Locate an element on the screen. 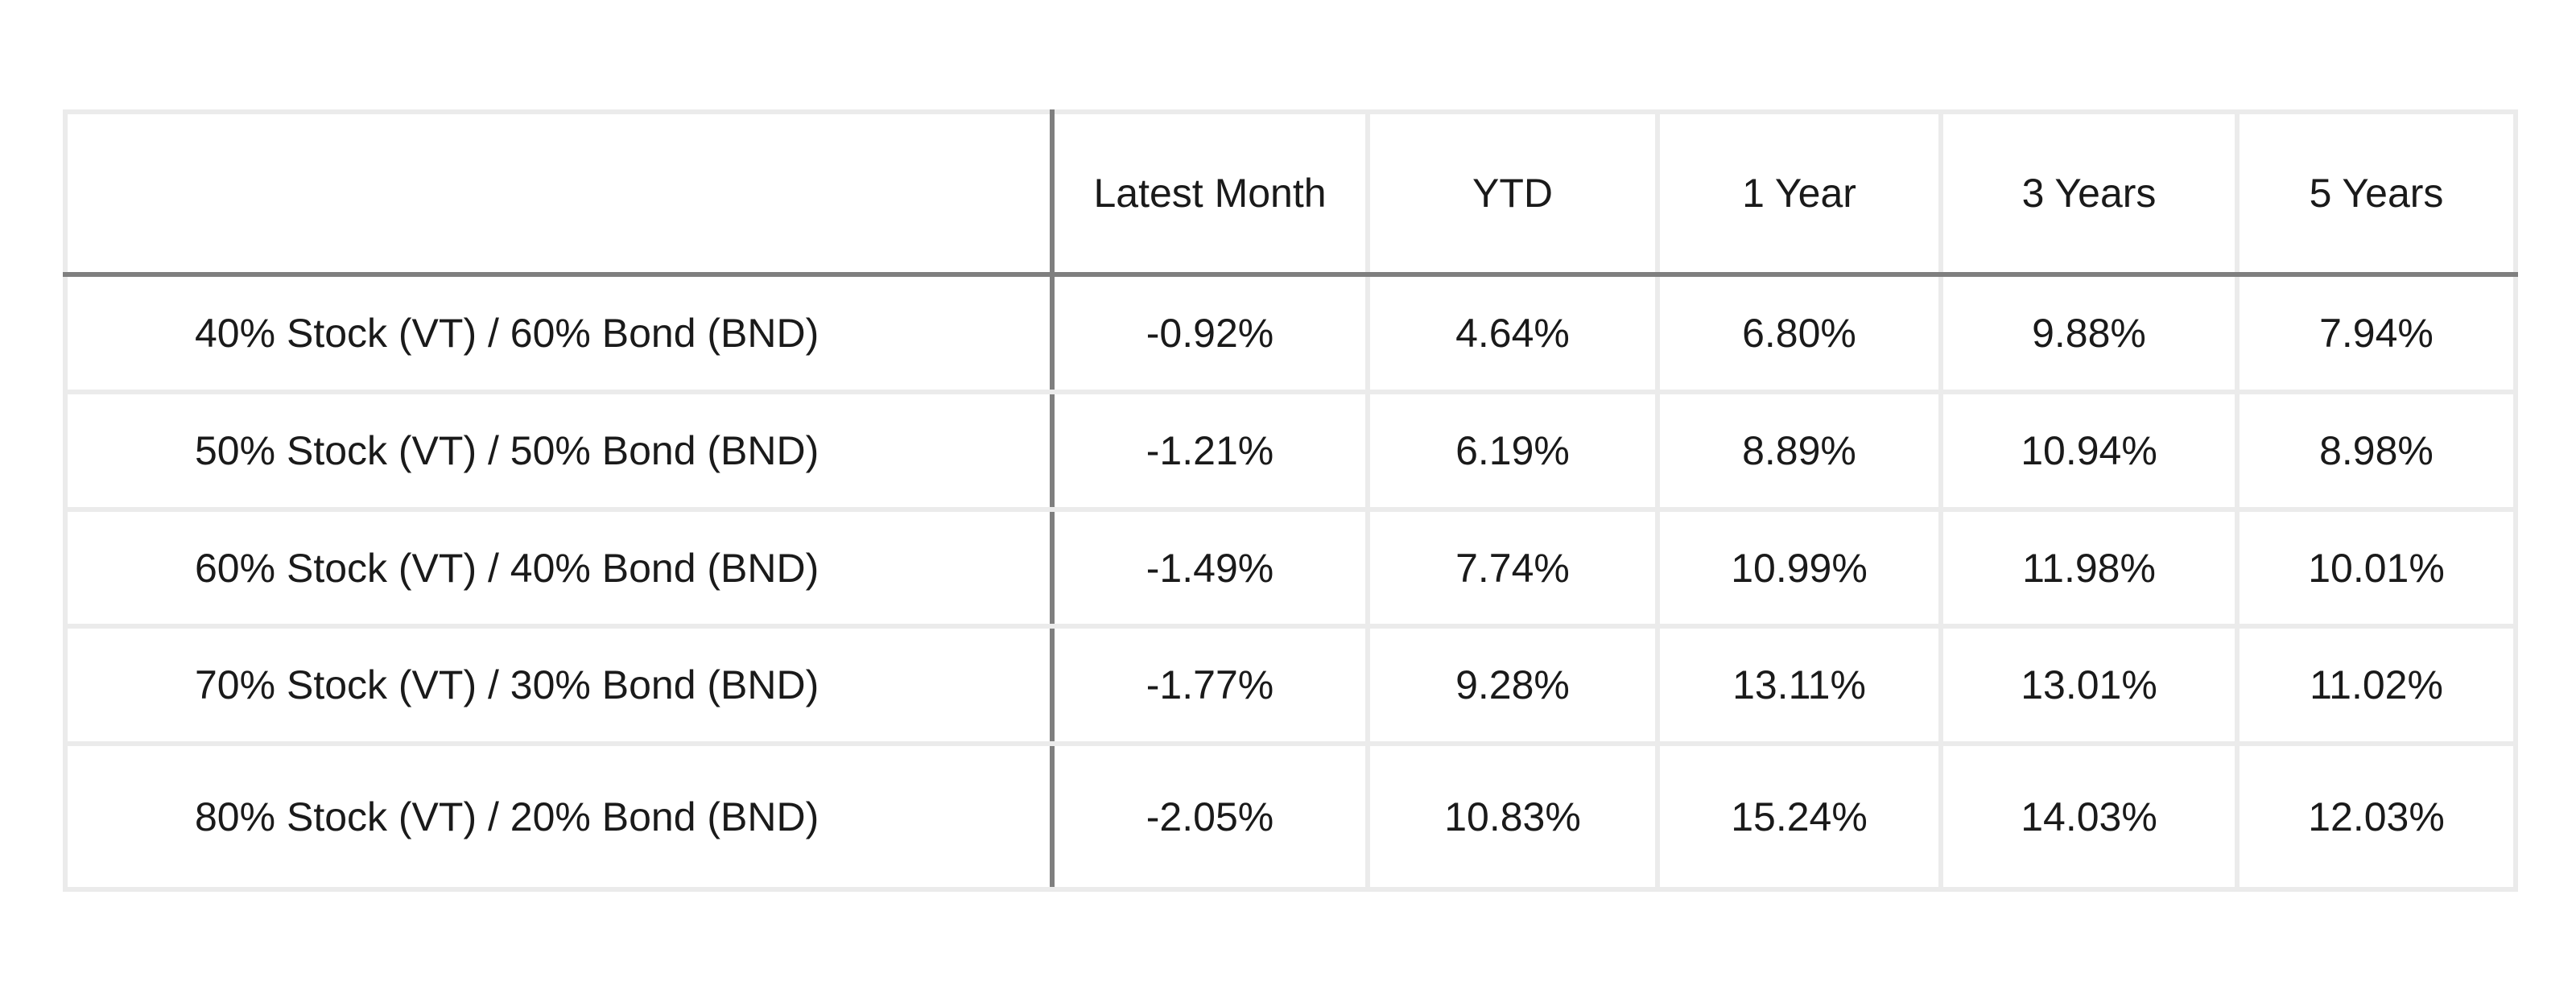 Image resolution: width=2576 pixels, height=998 pixels. portfolio-label: 50% Stock (VT) / 50% Bond (BND) is located at coordinates (559, 450).